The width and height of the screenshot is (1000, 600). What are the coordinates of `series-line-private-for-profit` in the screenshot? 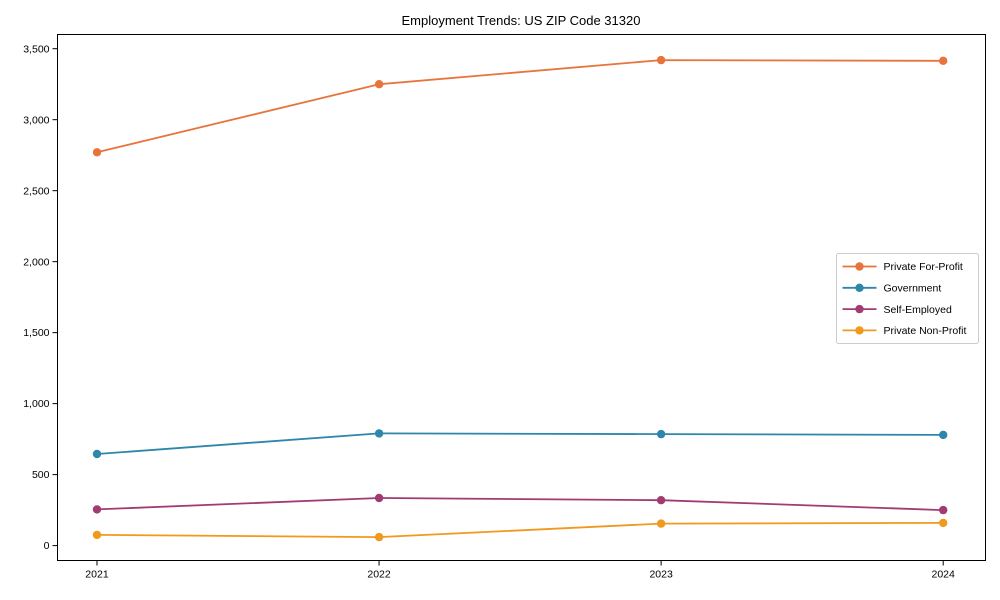 It's located at (520, 106).